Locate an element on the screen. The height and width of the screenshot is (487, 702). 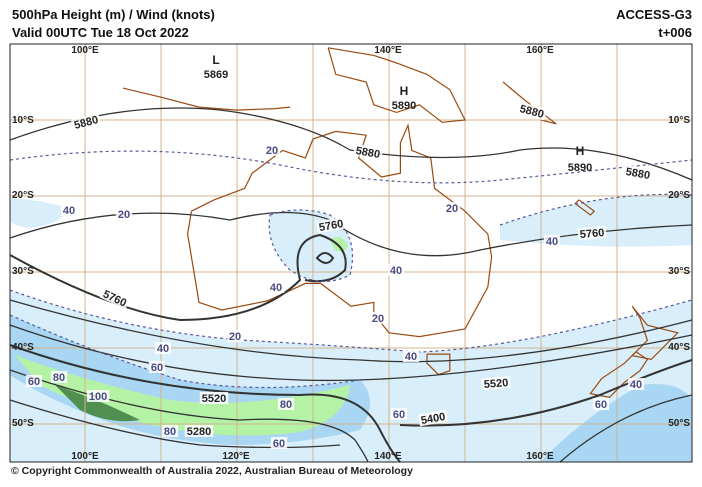
wind-label-group: 80 is located at coordinates (59, 377).